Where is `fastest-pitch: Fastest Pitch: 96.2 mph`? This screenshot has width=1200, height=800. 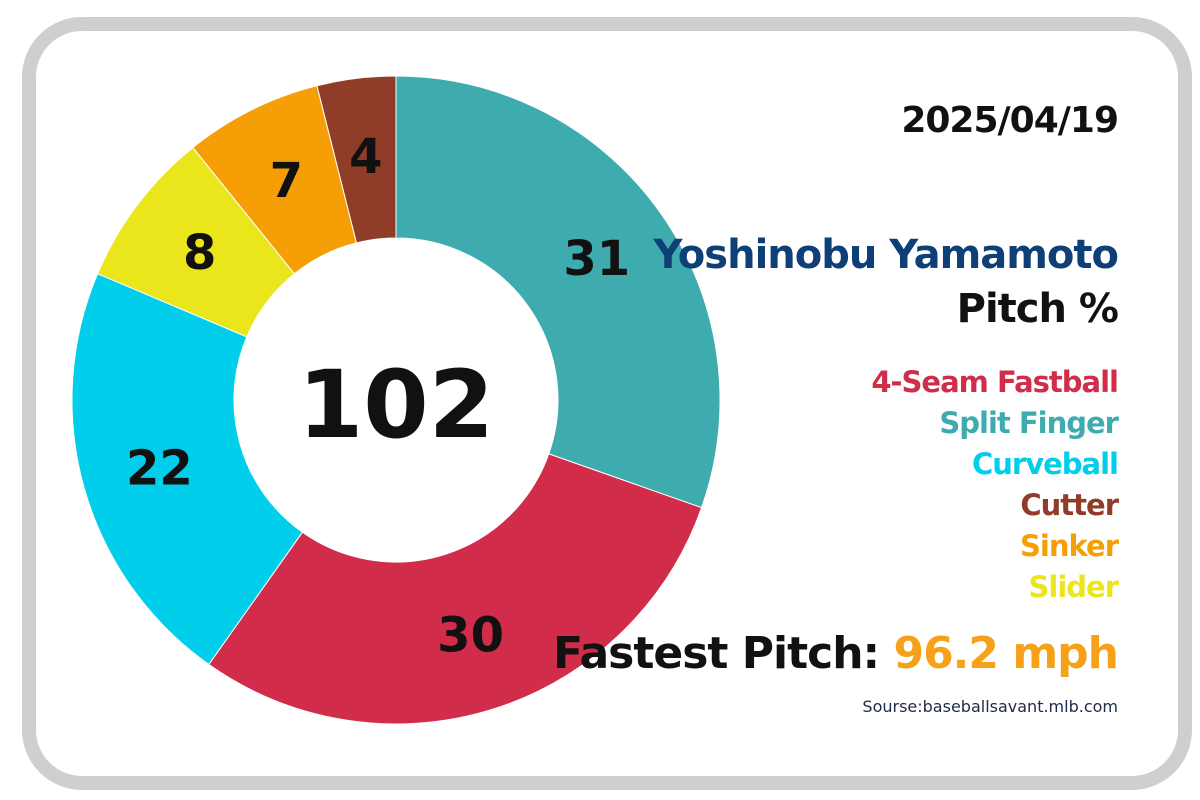 fastest-pitch: Fastest Pitch: 96.2 mph is located at coordinates (835, 653).